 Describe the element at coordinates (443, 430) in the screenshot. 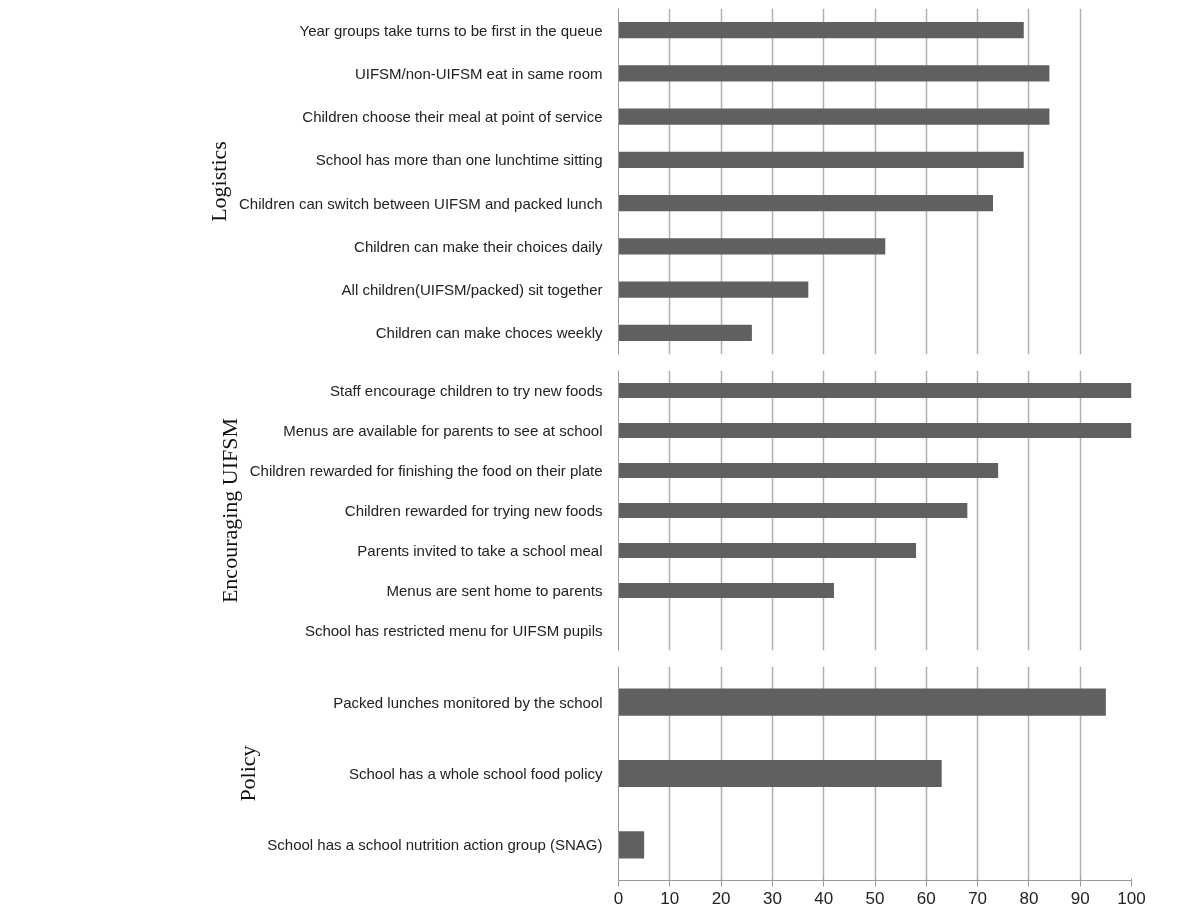

I see `y-tick-label: Menus are available for parents to see at school` at that location.